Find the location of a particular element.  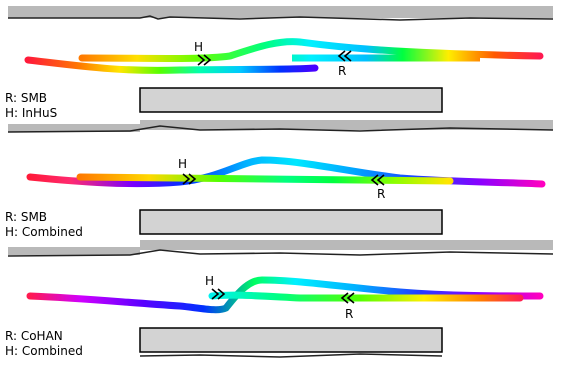

panel-1-labels: R: SMB H: InHuS is located at coordinates (31, 106).